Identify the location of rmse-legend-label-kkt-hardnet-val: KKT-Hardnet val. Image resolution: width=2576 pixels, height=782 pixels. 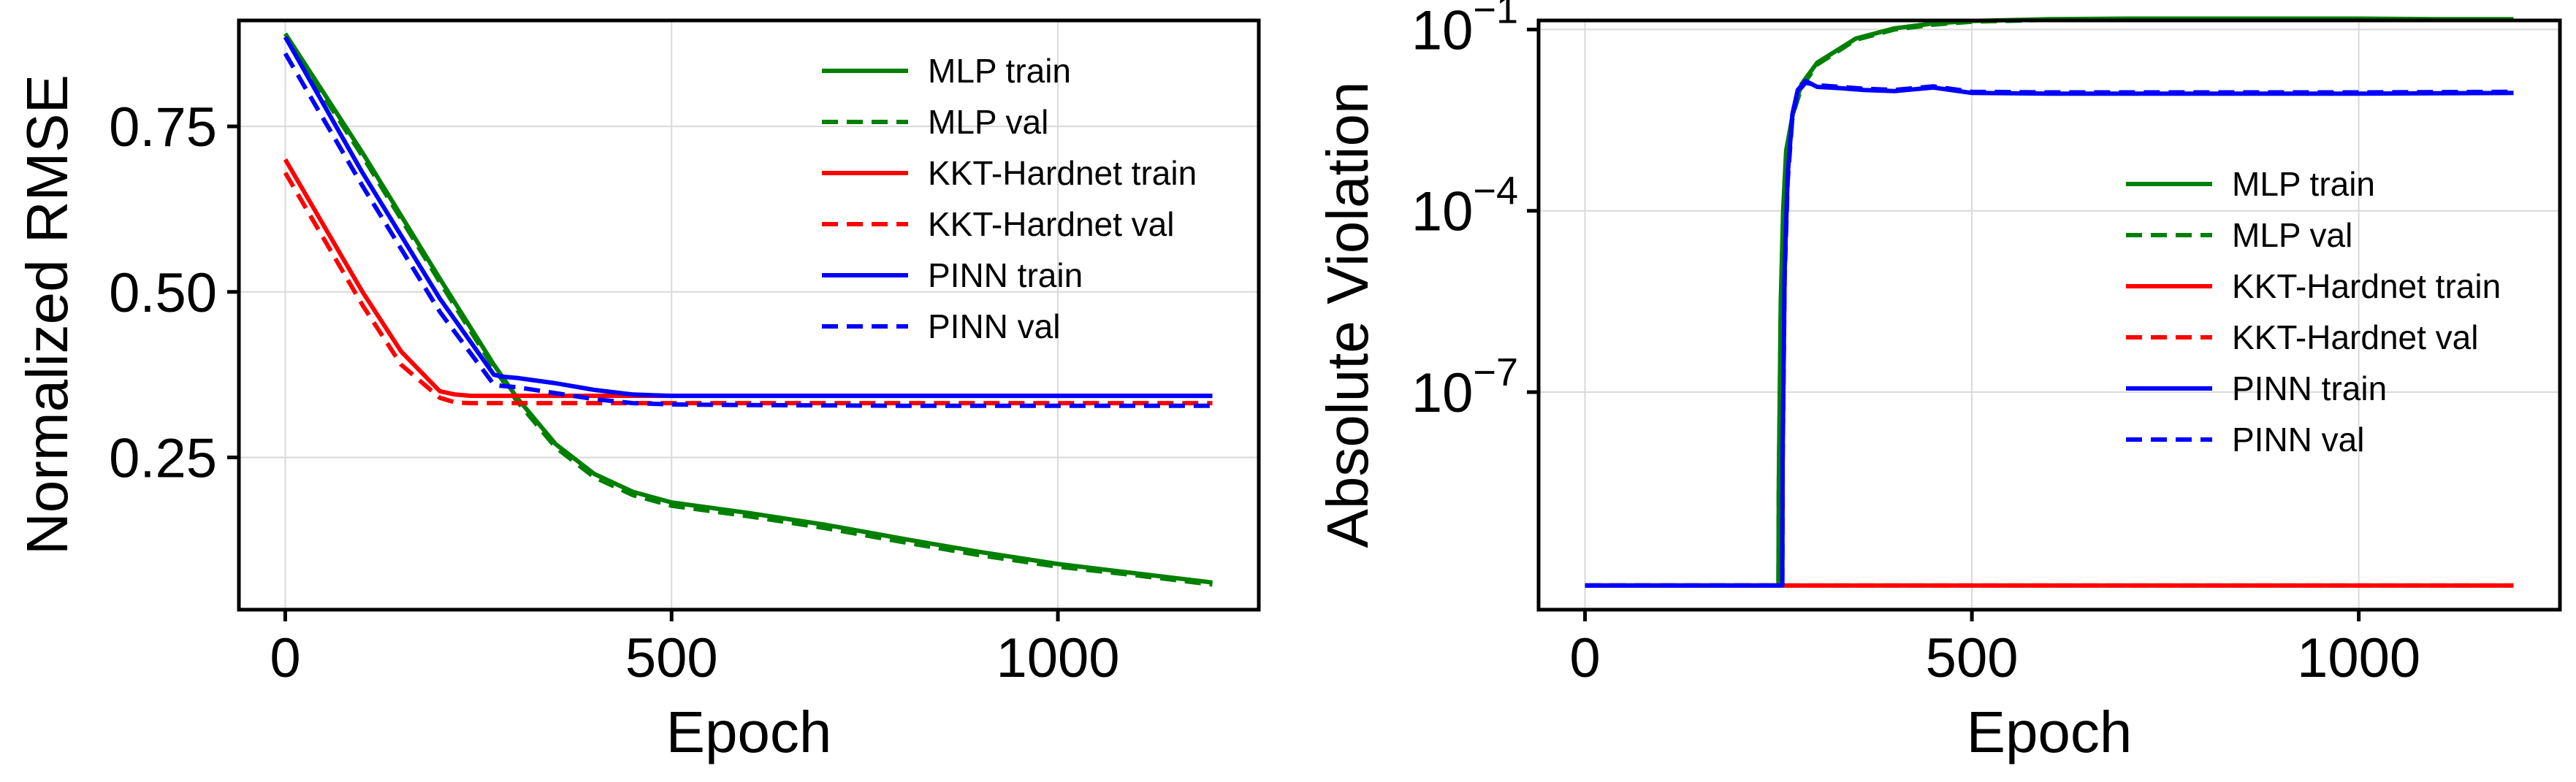
(1051, 224).